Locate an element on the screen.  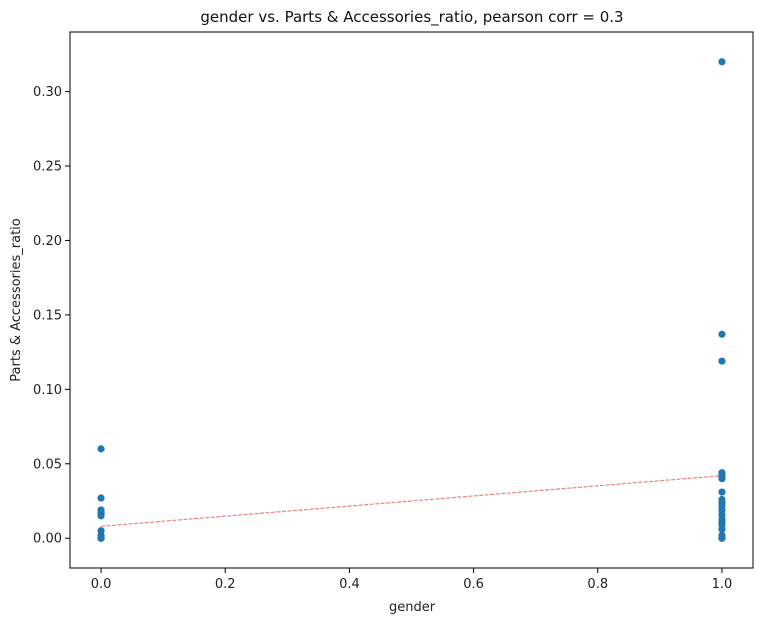
y-tick-label: 0.15 is located at coordinates (47, 315).